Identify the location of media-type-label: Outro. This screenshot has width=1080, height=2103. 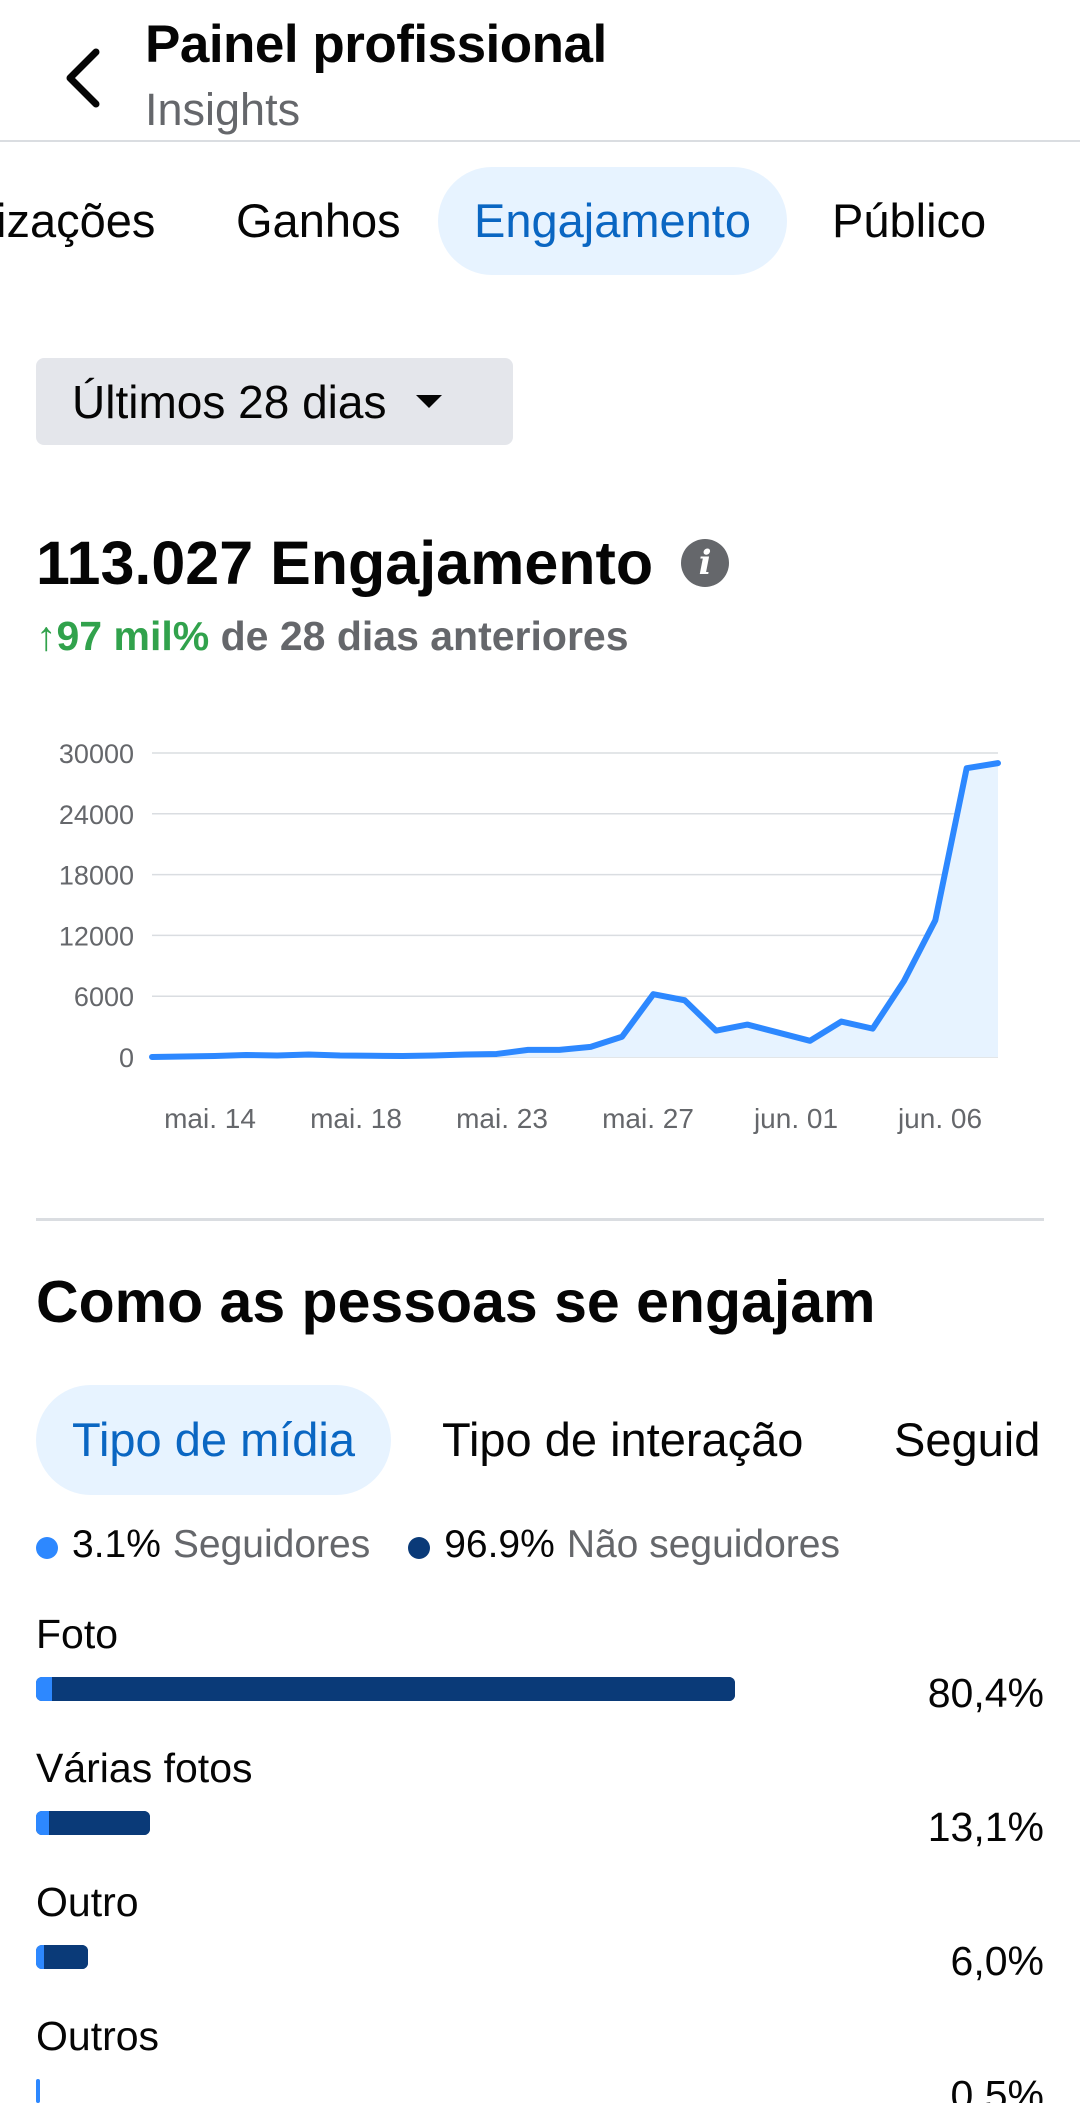
(87, 1902).